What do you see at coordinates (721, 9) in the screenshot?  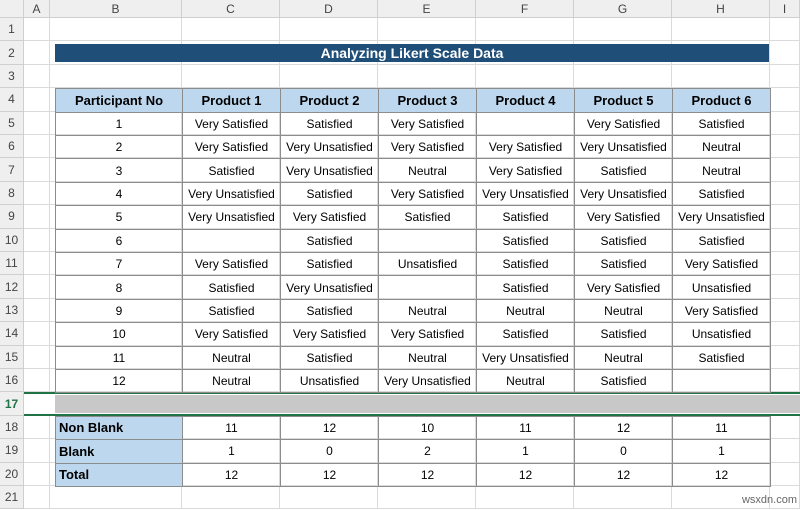 I see `column-header: H` at bounding box center [721, 9].